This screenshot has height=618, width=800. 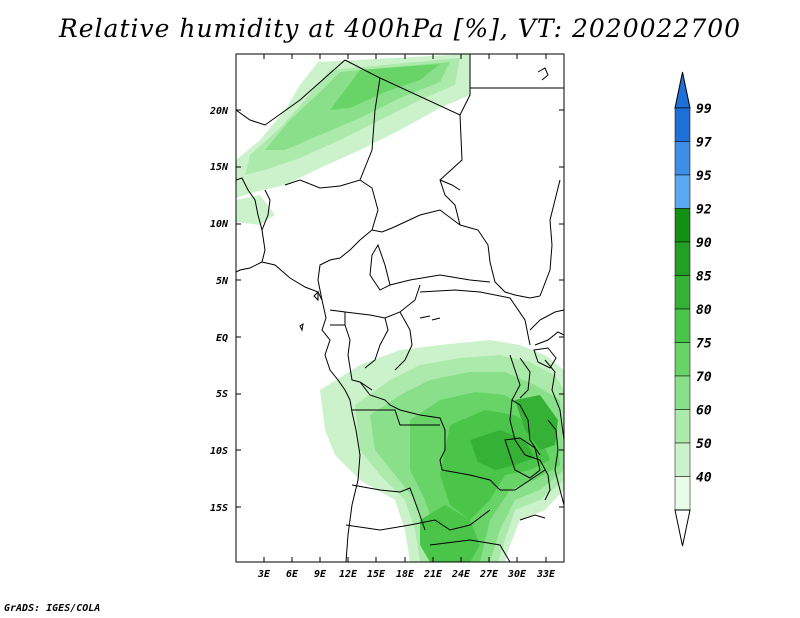 I want to click on lat-tick-label: EQ, so click(x=222, y=338).